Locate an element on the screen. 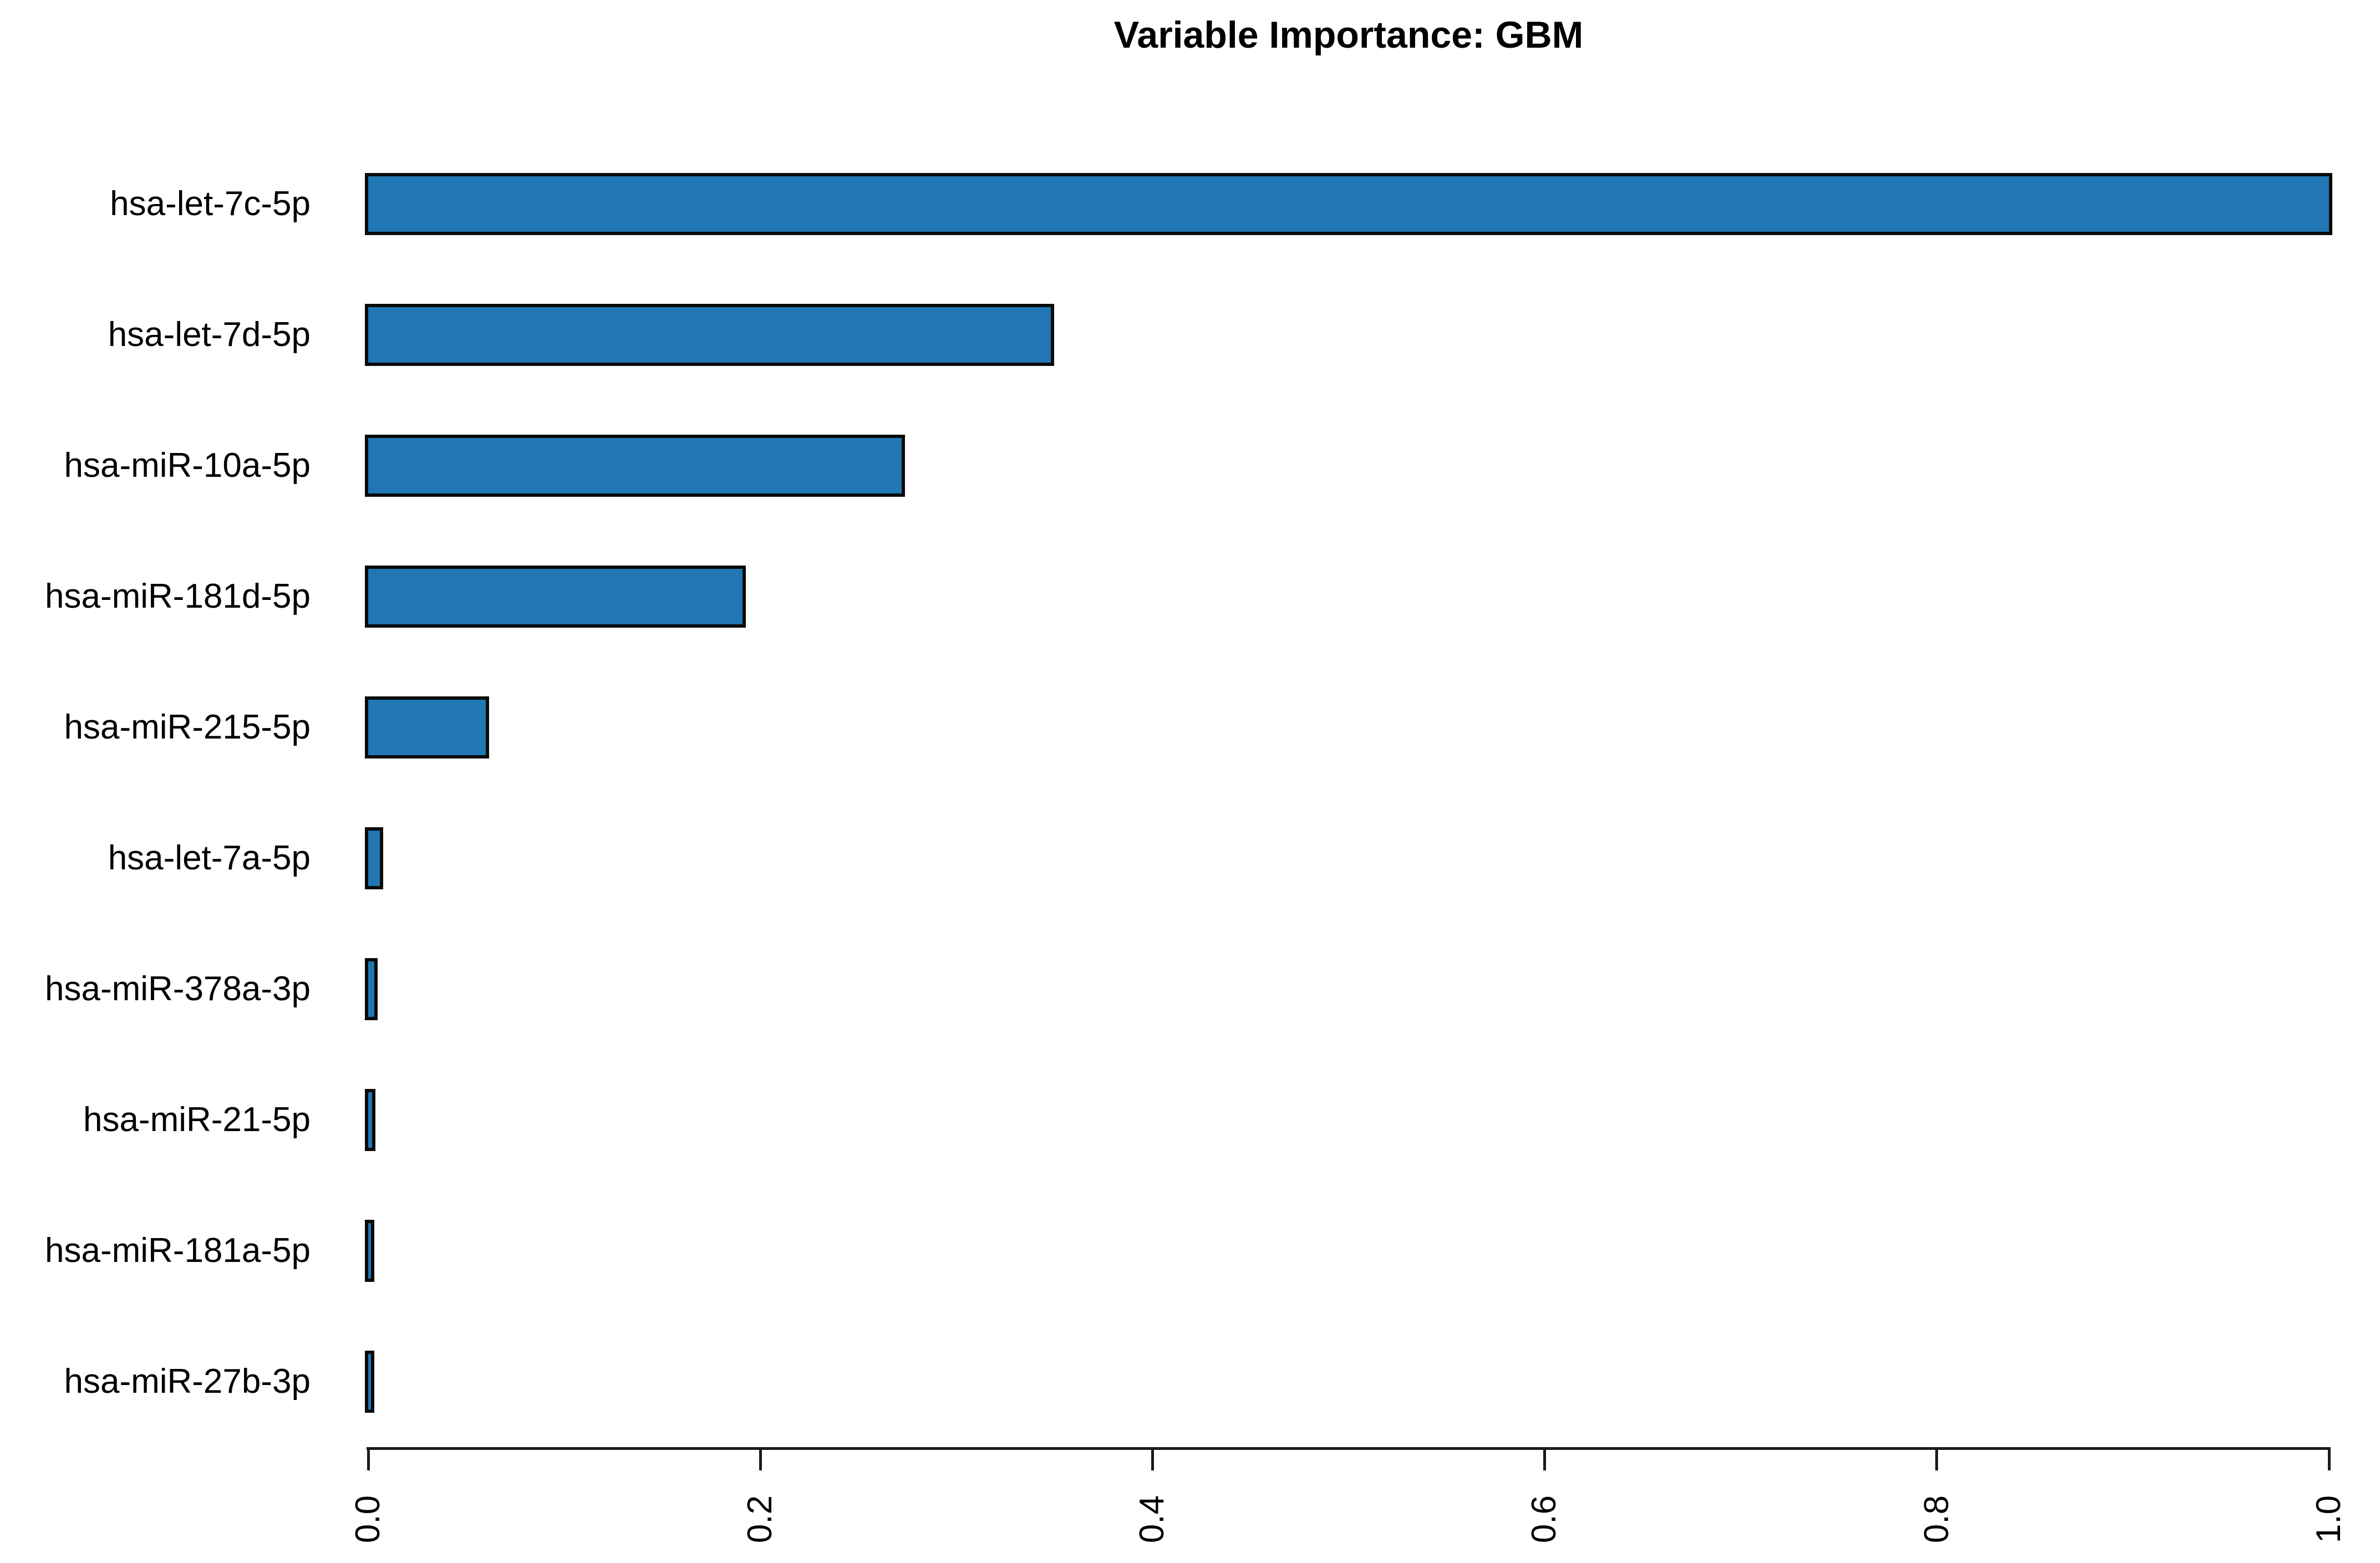 The width and height of the screenshot is (2380, 1563). x-axis-tick-label: 0.0 is located at coordinates (368, 1519).